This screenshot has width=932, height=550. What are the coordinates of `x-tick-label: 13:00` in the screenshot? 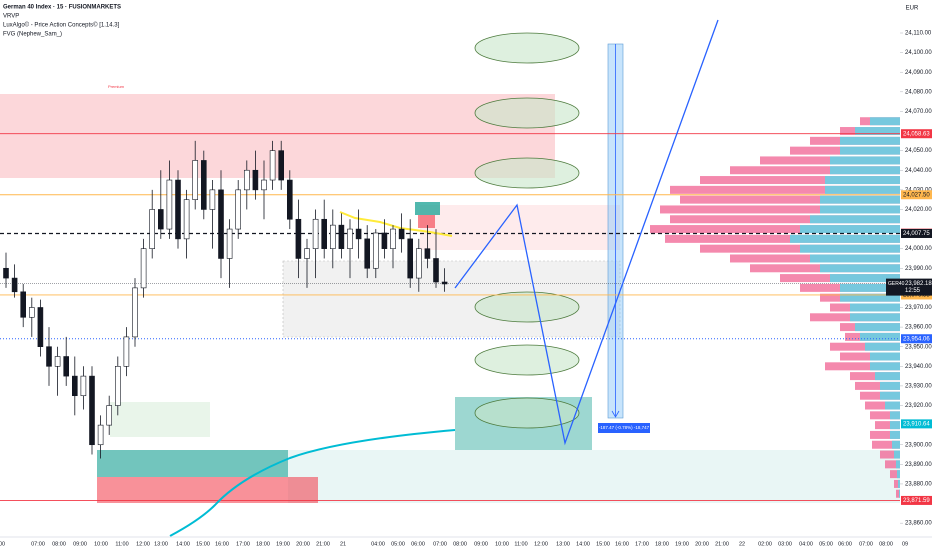 It's located at (161, 544).